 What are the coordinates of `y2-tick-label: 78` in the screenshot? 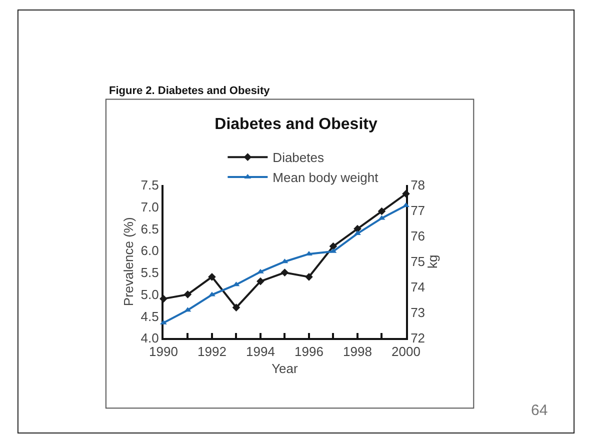 It's located at (418, 185).